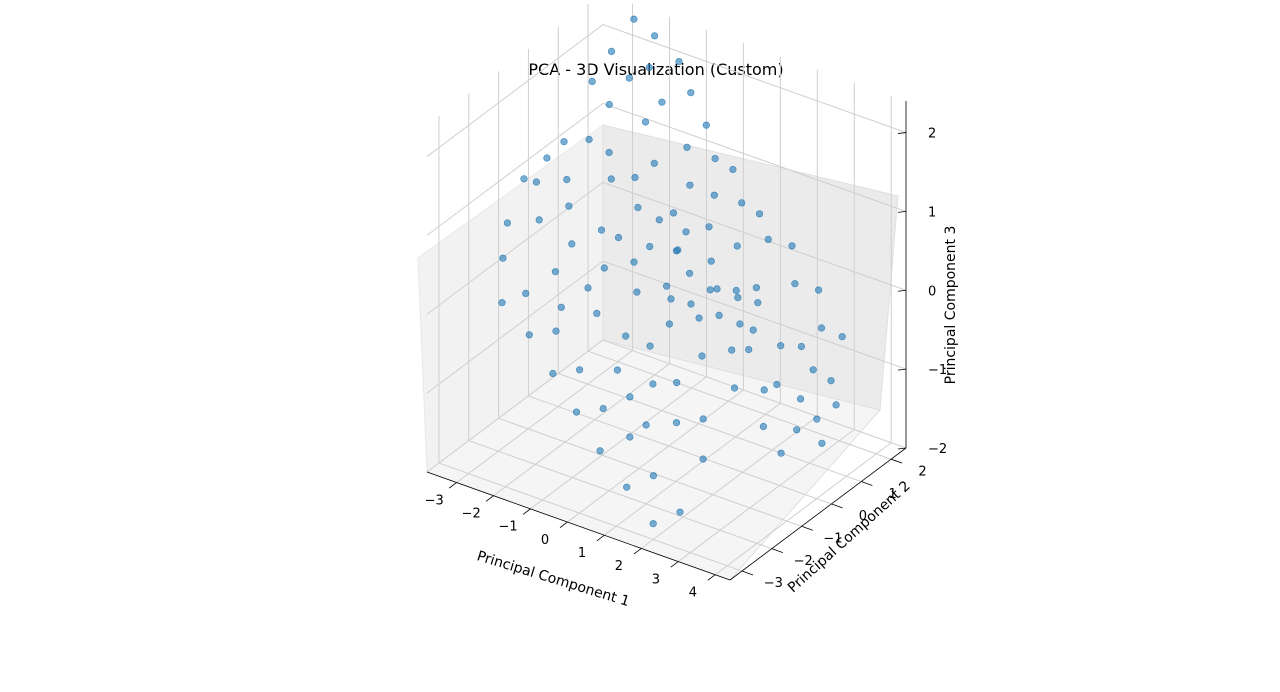  I want to click on x-tick-label-7: 4, so click(693, 593).